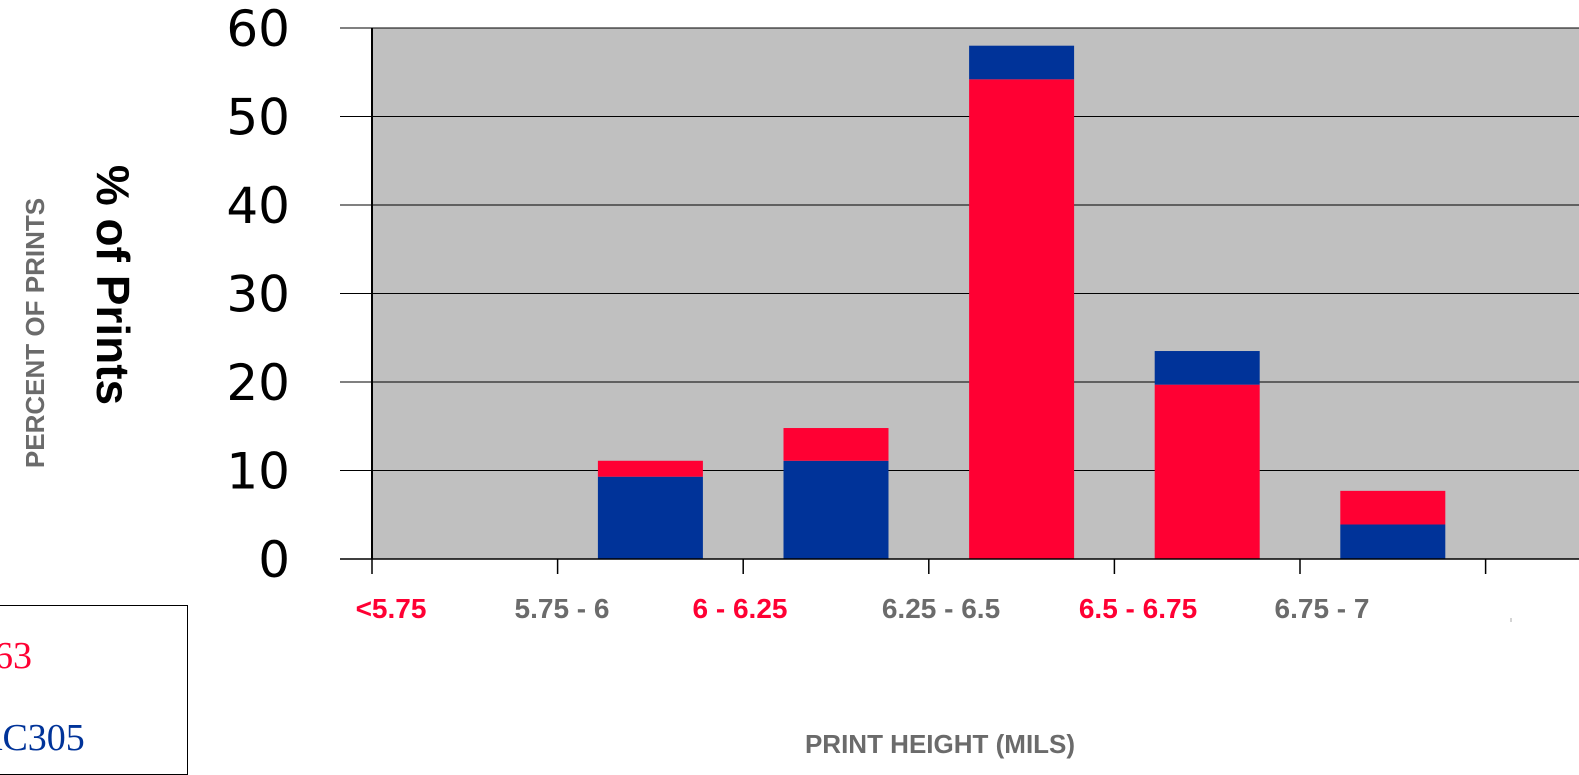  I want to click on y-axis-title-overlay: % of Prints, so click(113, 285).